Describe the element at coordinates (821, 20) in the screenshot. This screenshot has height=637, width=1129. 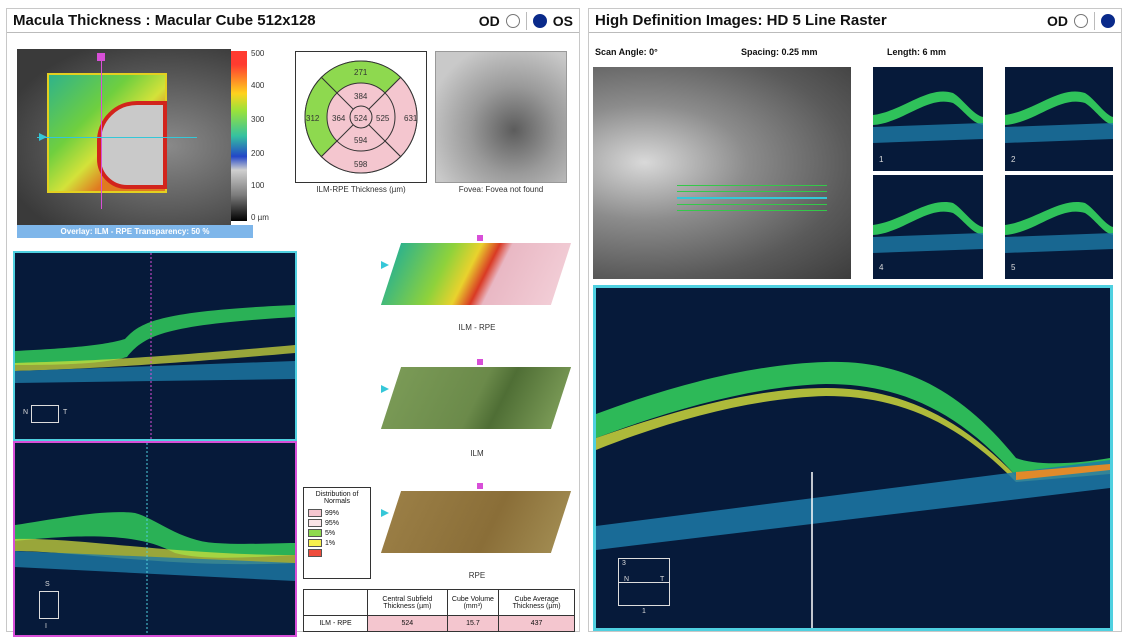
I see `hd-panel-title: High Definition Images: HD 5 Line Raster` at that location.